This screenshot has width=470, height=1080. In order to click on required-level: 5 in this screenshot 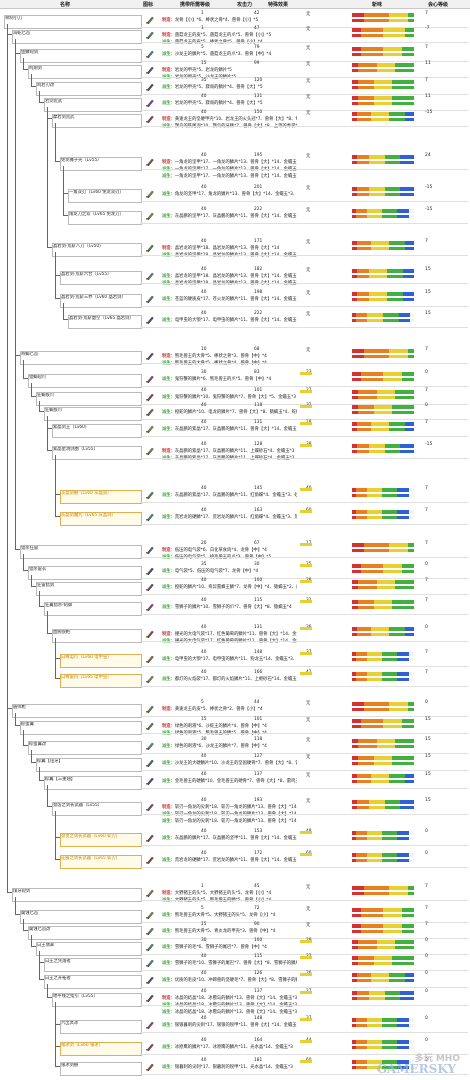, I will do `click(202, 702)`.